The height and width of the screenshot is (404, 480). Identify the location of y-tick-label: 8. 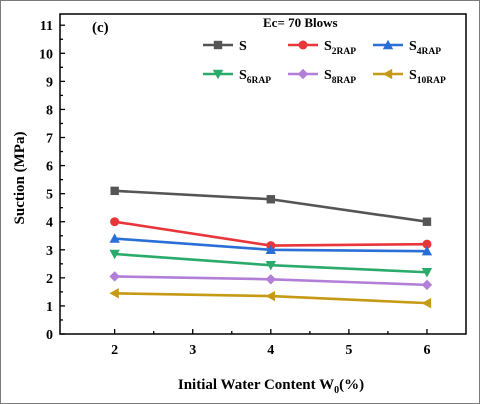
(49, 110).